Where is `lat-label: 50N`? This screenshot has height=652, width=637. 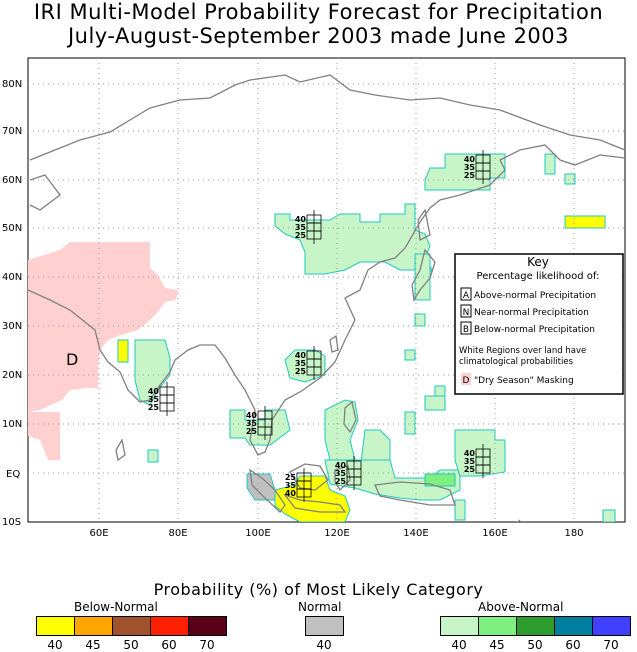
lat-label: 50N is located at coordinates (12, 228).